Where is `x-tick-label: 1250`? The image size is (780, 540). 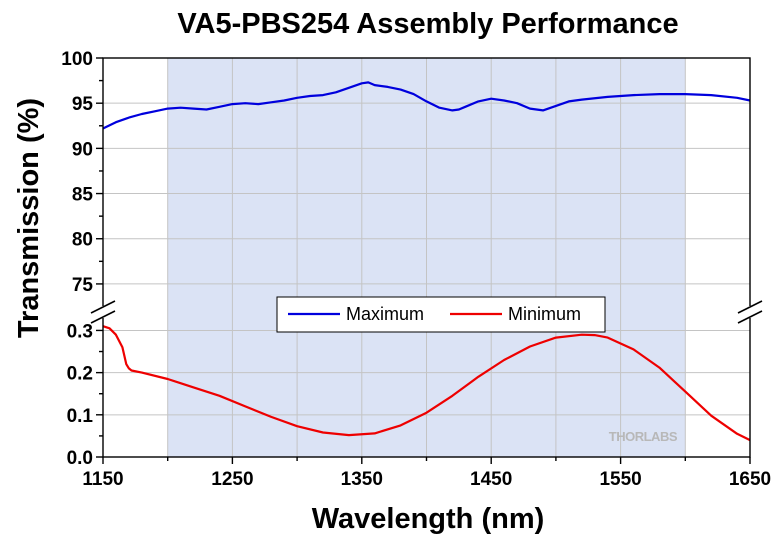 x-tick-label: 1250 is located at coordinates (232, 479).